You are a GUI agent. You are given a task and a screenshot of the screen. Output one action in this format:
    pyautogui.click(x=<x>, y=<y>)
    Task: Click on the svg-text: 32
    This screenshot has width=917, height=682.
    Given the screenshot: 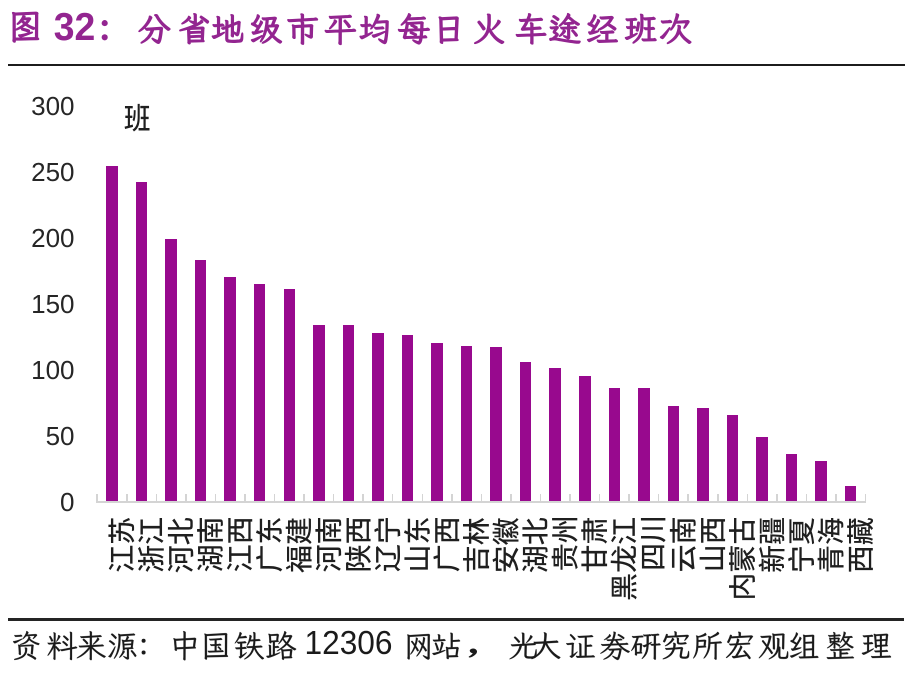 What is the action you would take?
    pyautogui.click(x=75, y=27)
    